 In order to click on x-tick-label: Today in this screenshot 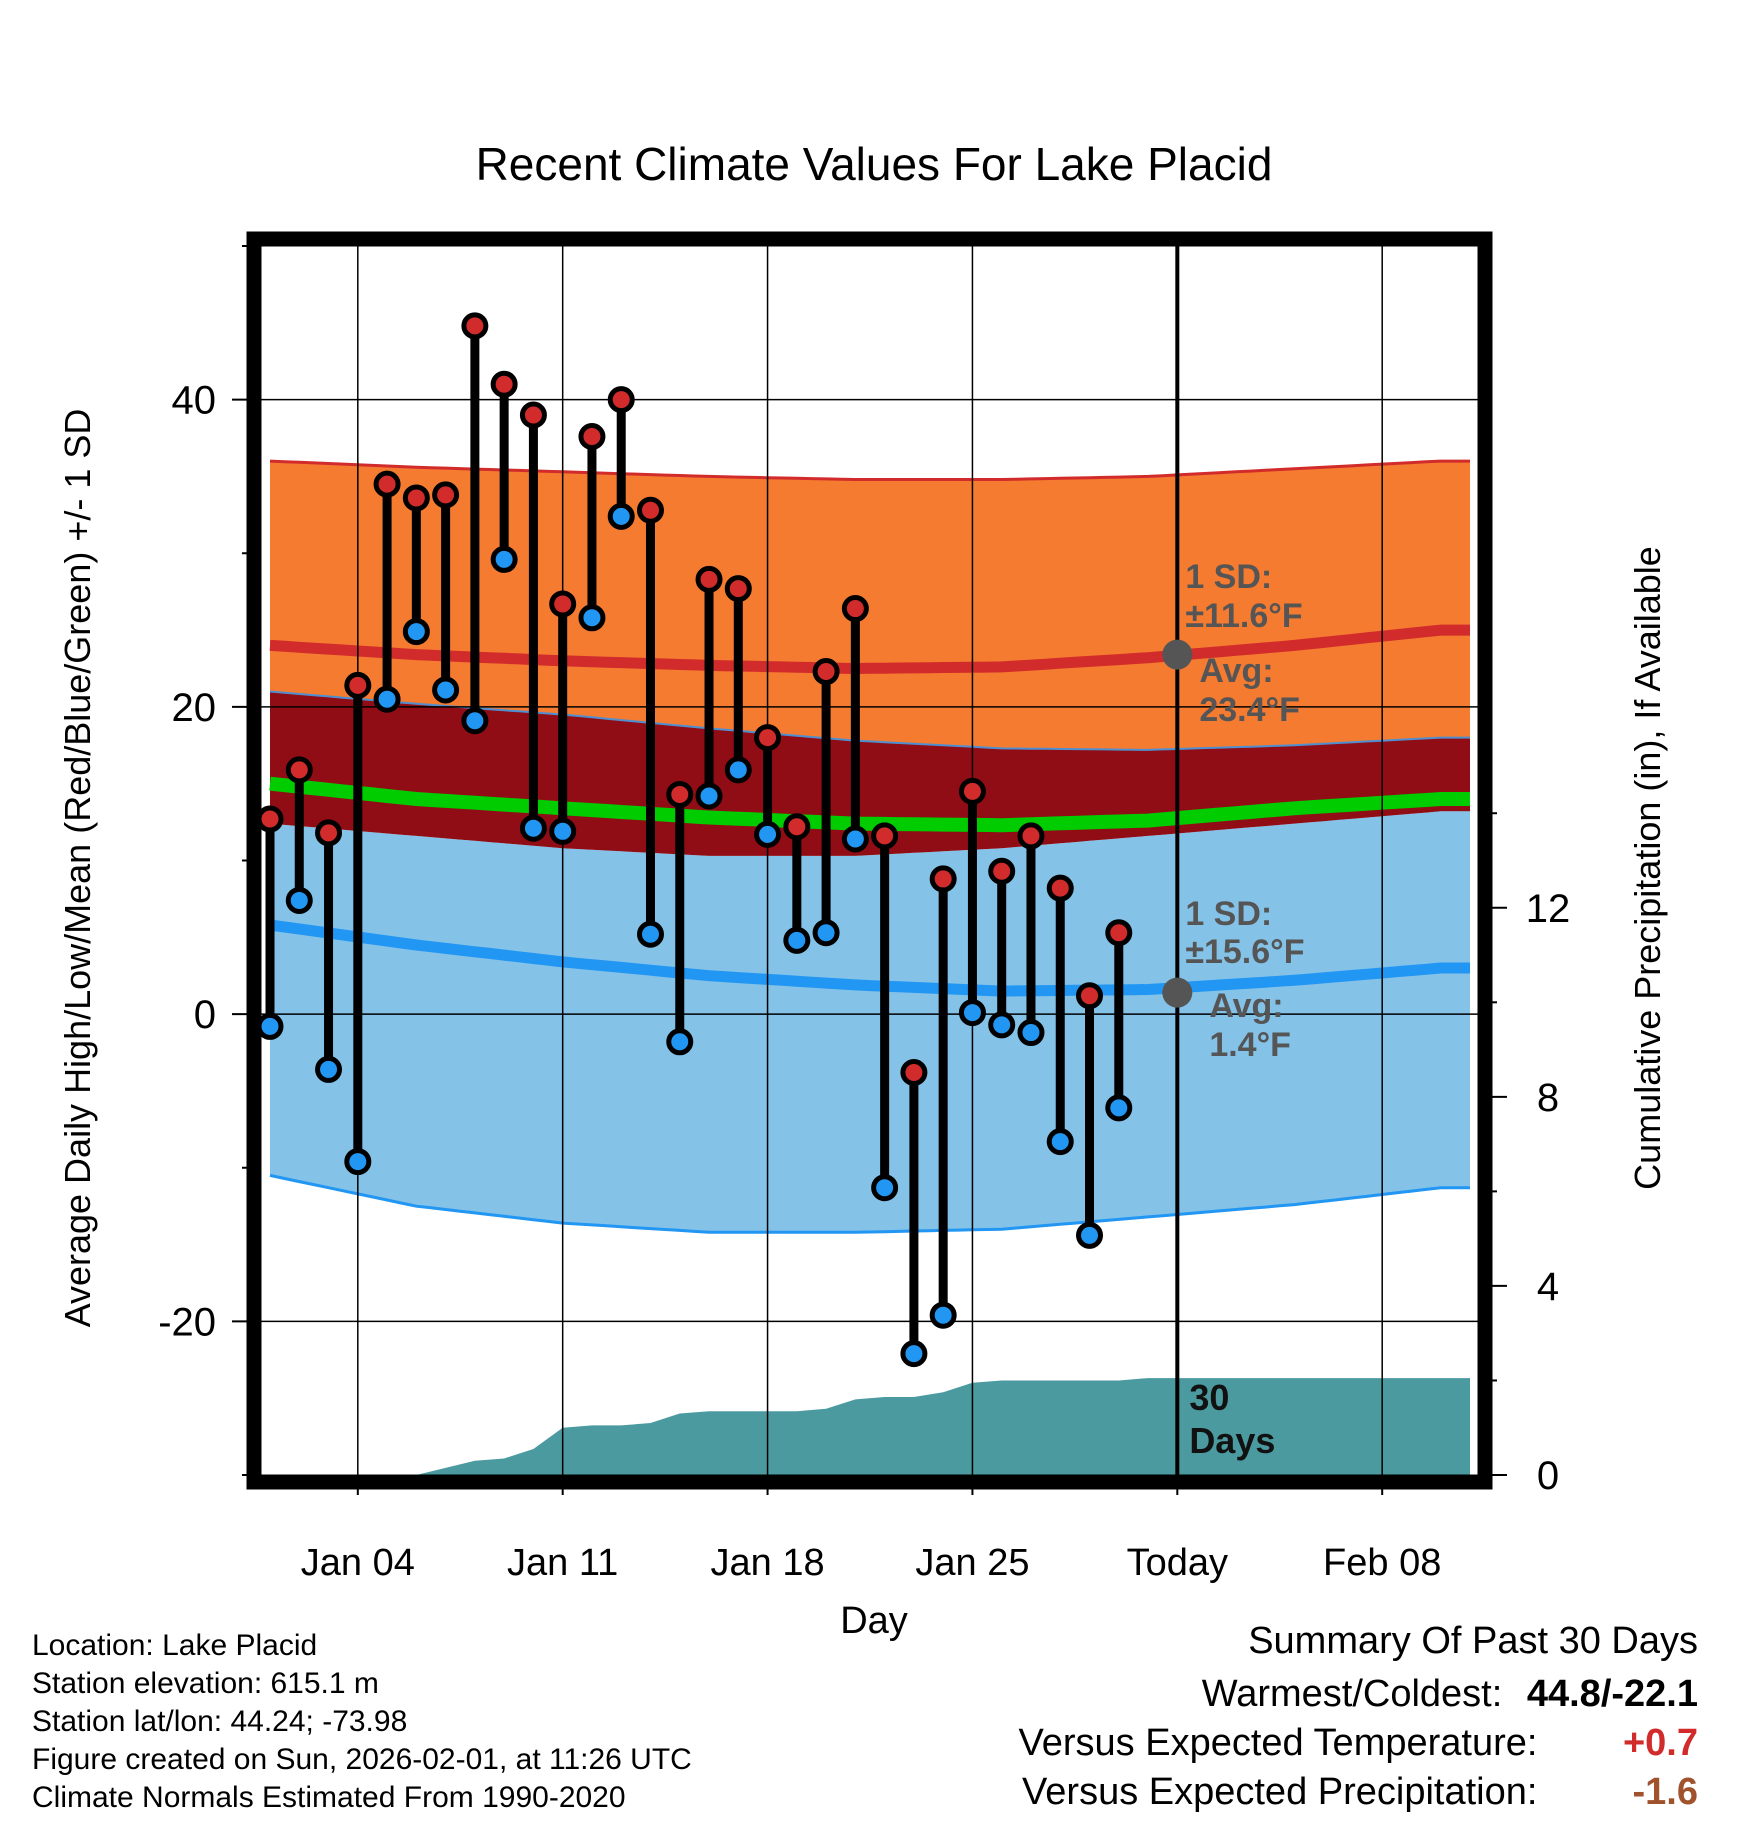, I will do `click(1177, 1563)`.